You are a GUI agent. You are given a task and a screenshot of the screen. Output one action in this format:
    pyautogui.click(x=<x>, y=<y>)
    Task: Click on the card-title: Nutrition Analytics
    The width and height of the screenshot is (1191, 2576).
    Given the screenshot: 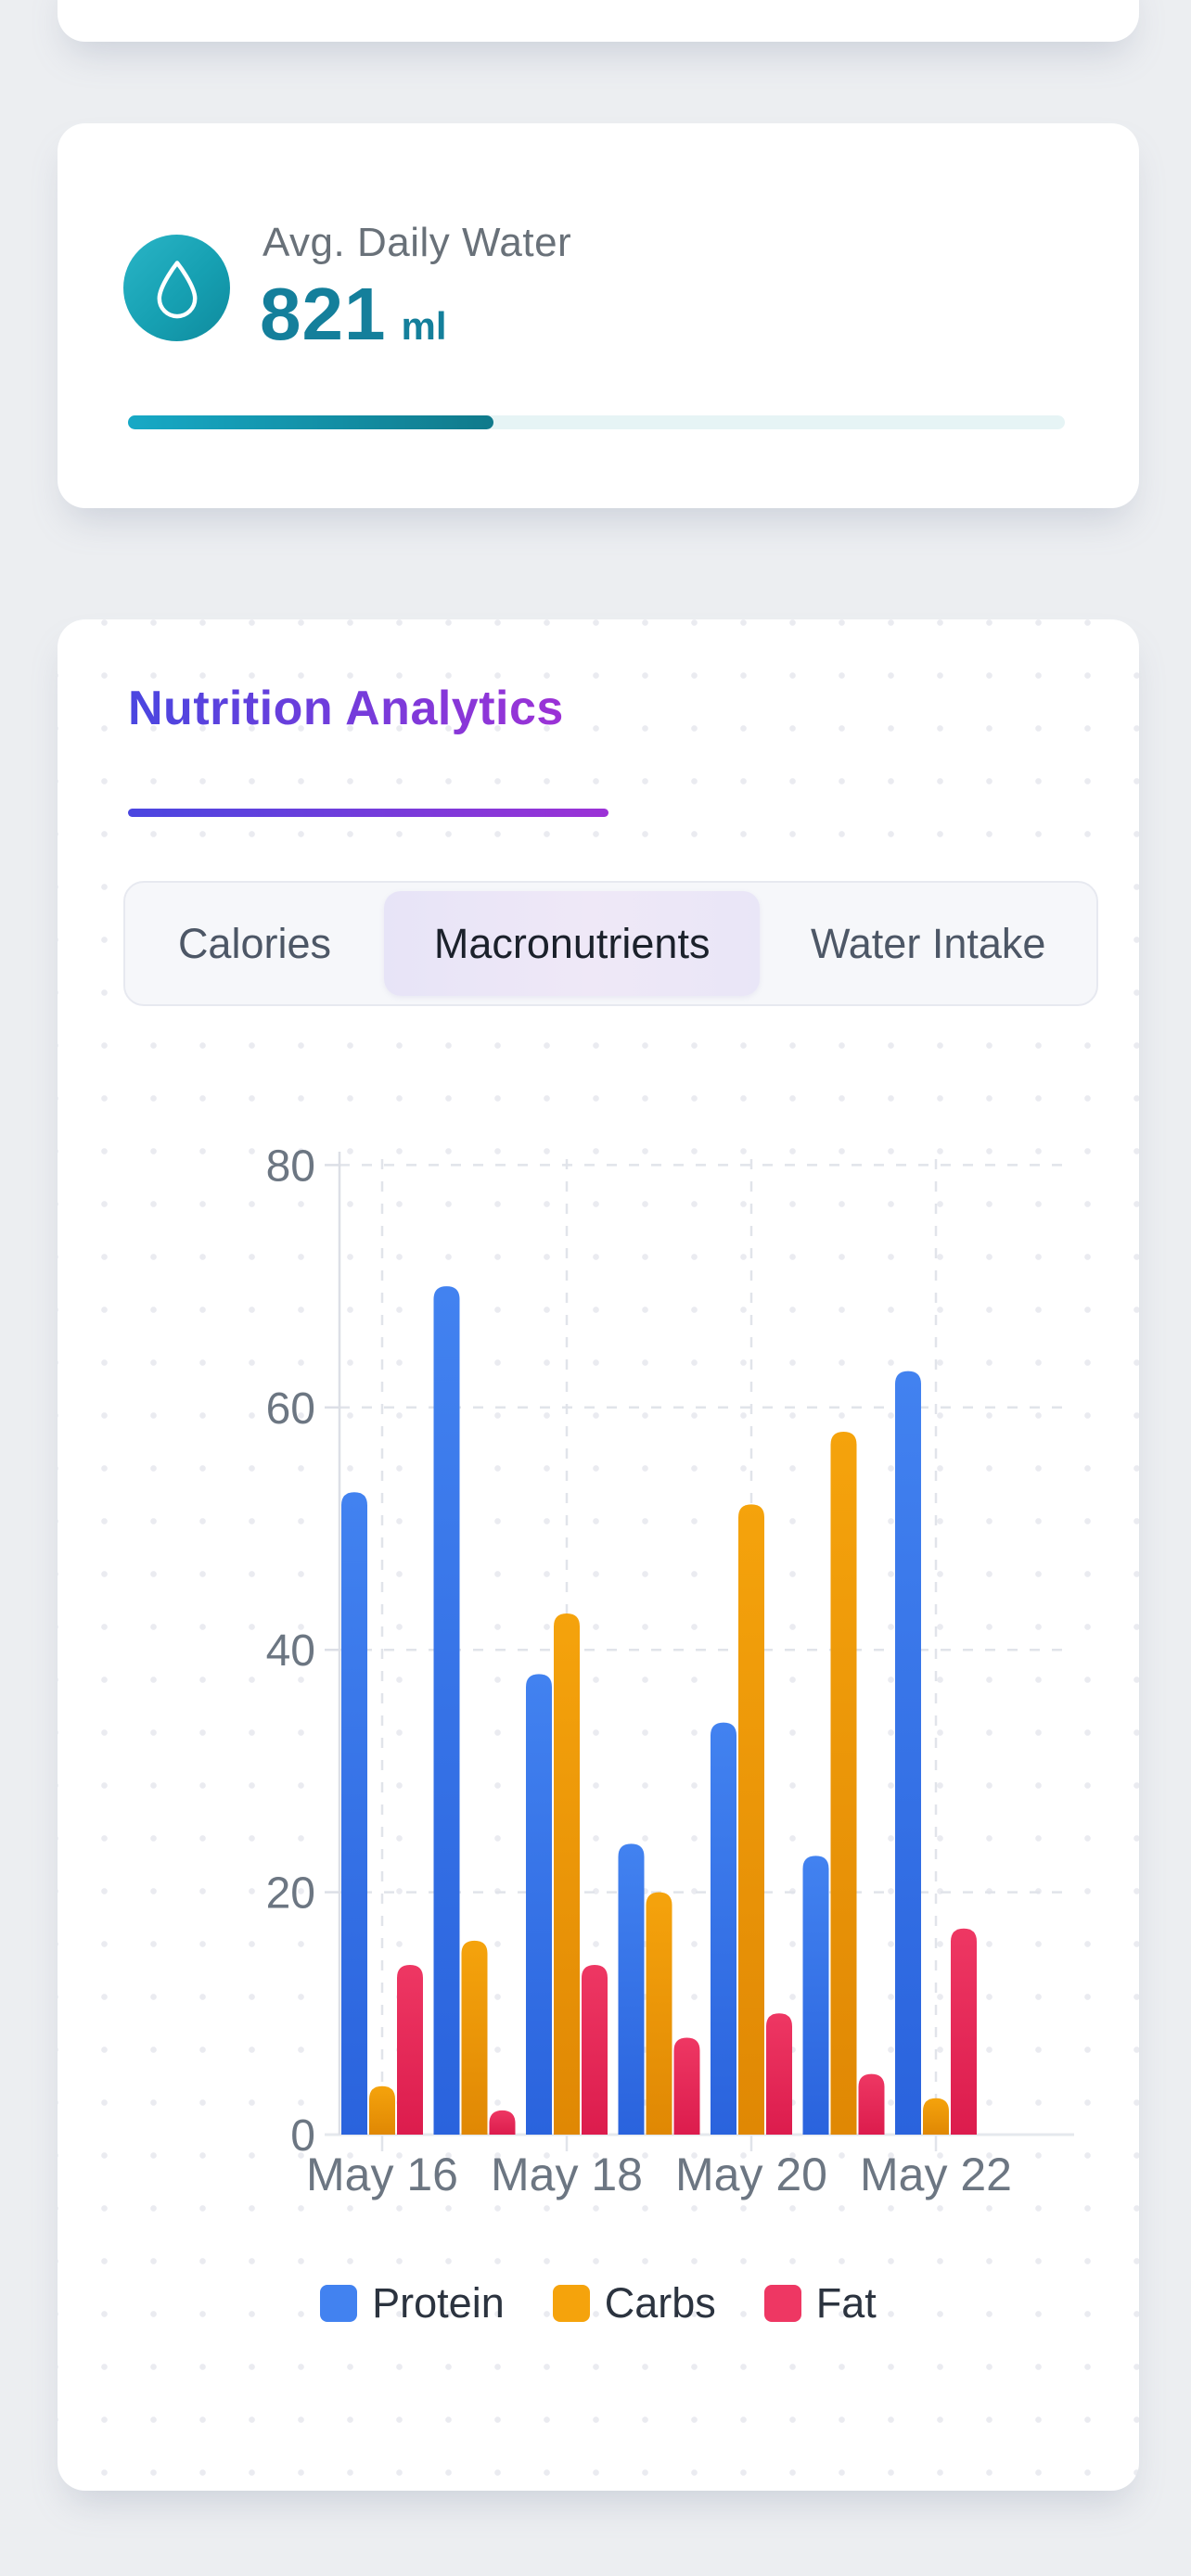 What is the action you would take?
    pyautogui.click(x=346, y=709)
    